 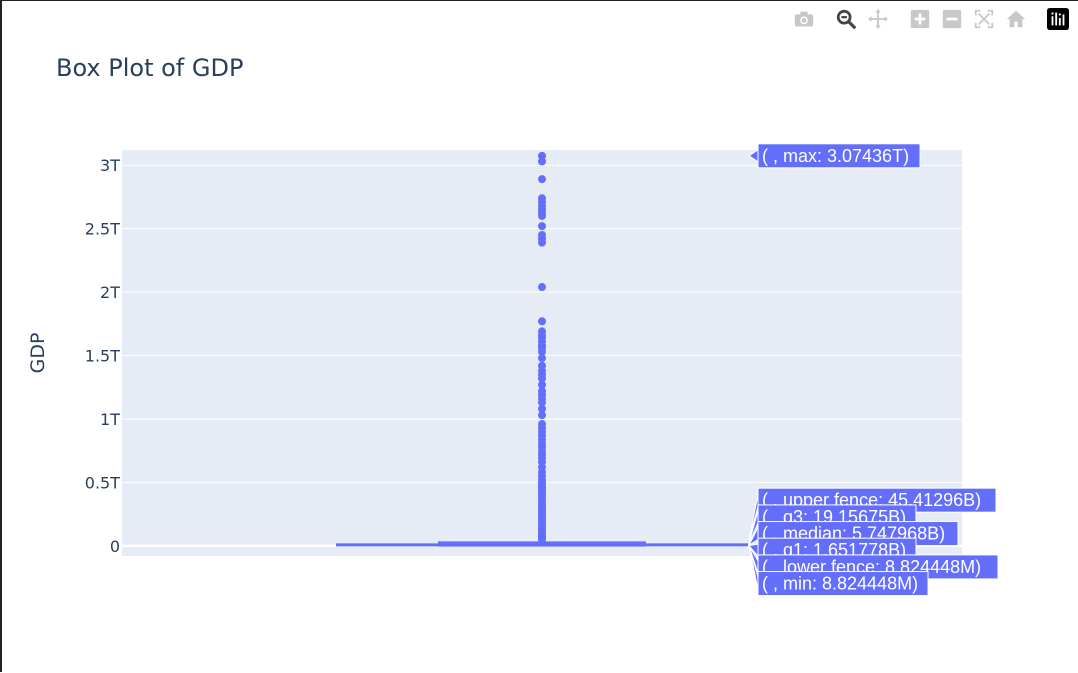 I want to click on hover-label-max: ( , max: 3.07436T), so click(x=834, y=156).